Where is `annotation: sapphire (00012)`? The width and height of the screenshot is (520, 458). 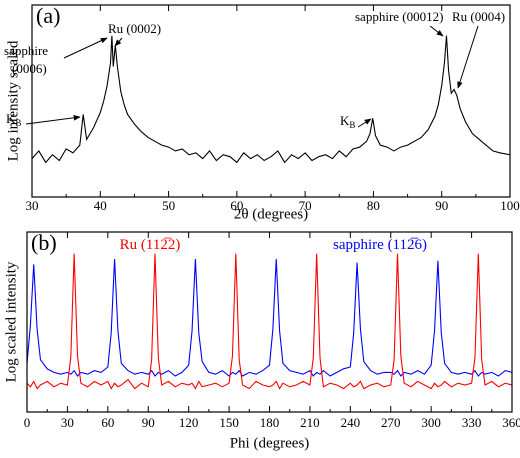 annotation: sapphire (00012) is located at coordinates (399, 16).